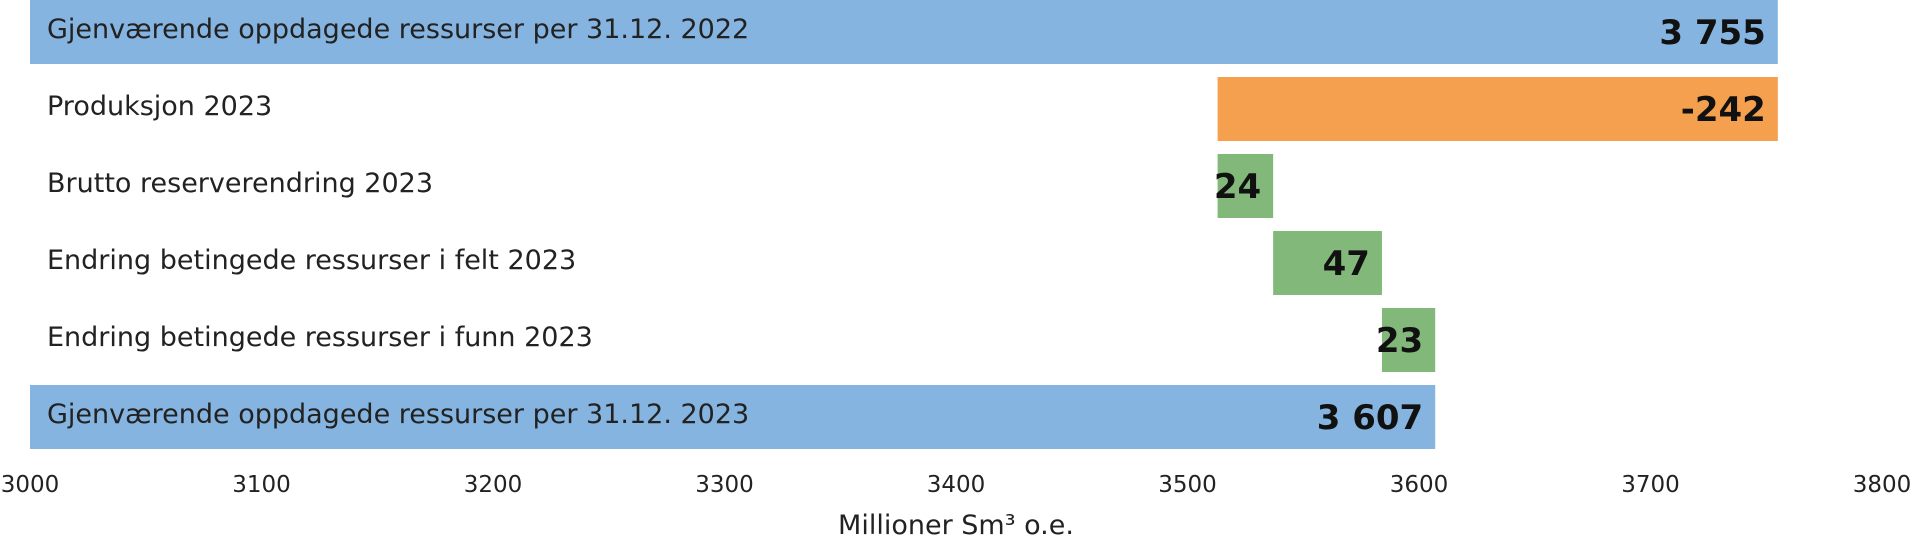 This screenshot has height=545, width=1920. What do you see at coordinates (1650, 485) in the screenshot?
I see `x-tick-label-3700: 3700` at bounding box center [1650, 485].